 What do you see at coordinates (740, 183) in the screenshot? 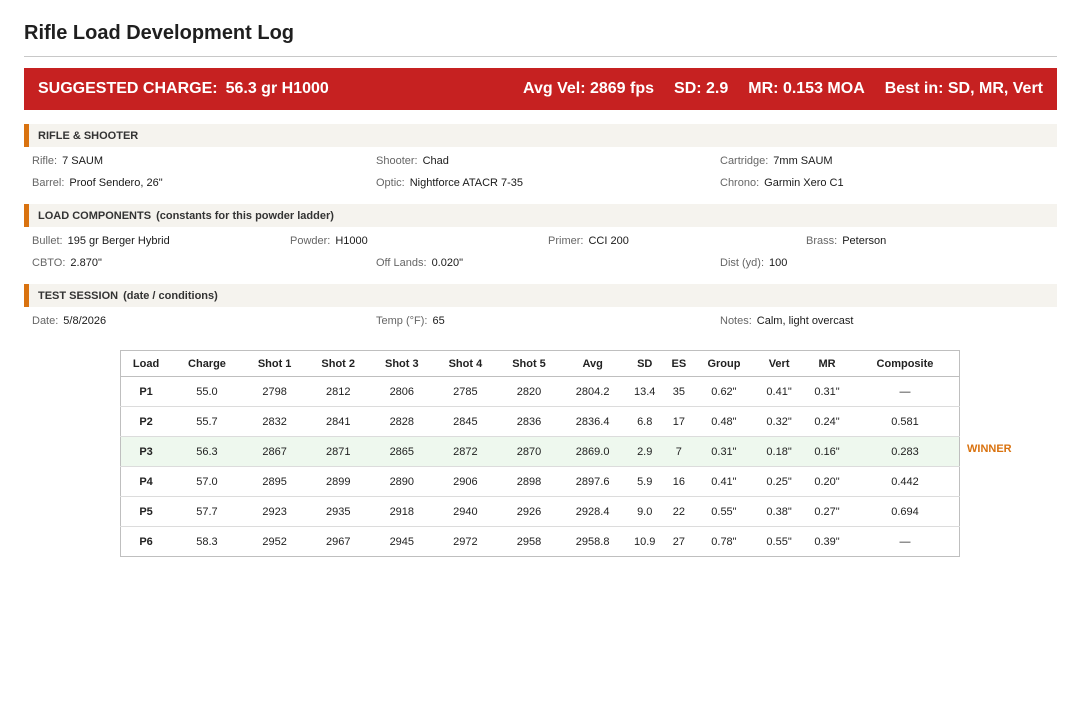
I see `field-chrono-label: Chrono:` at bounding box center [740, 183].